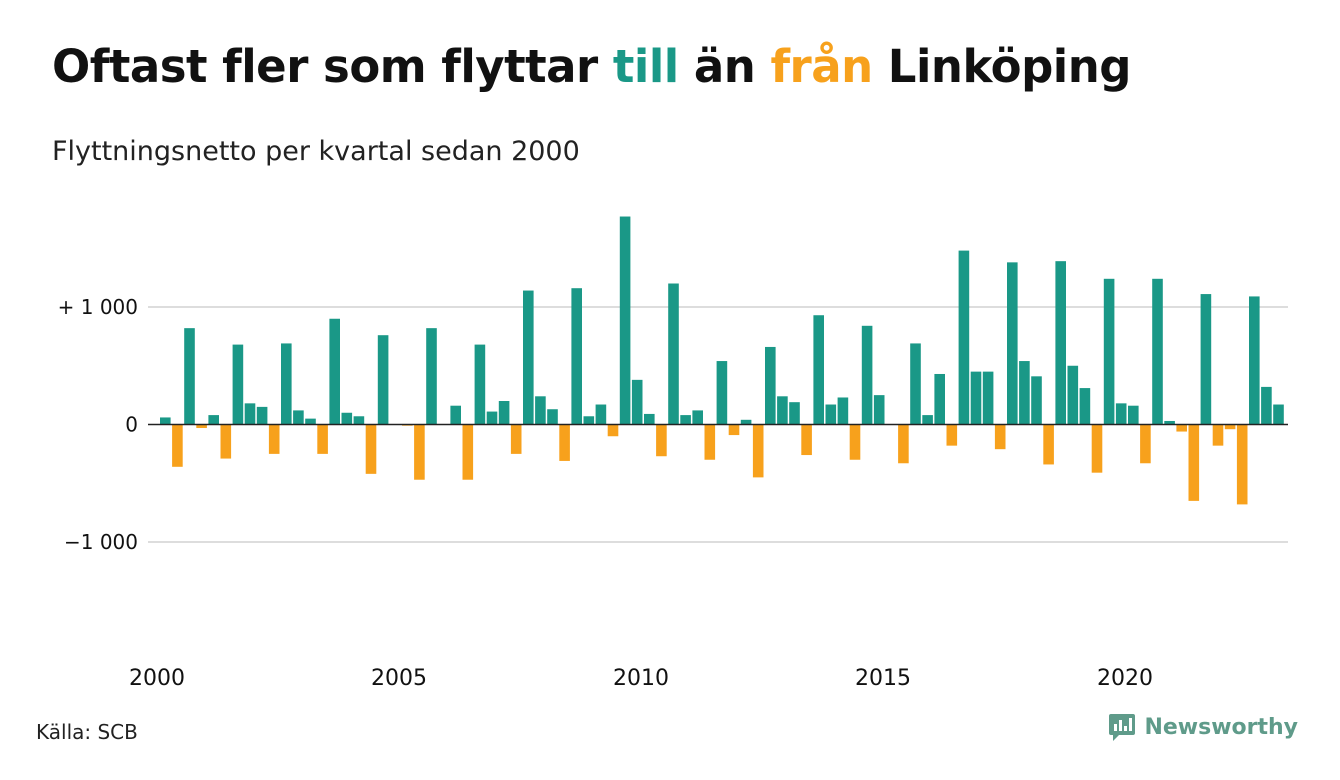  I want to click on chart-subtitle: Flyttningsnetto per kvartal sedan 2000, so click(316, 151).